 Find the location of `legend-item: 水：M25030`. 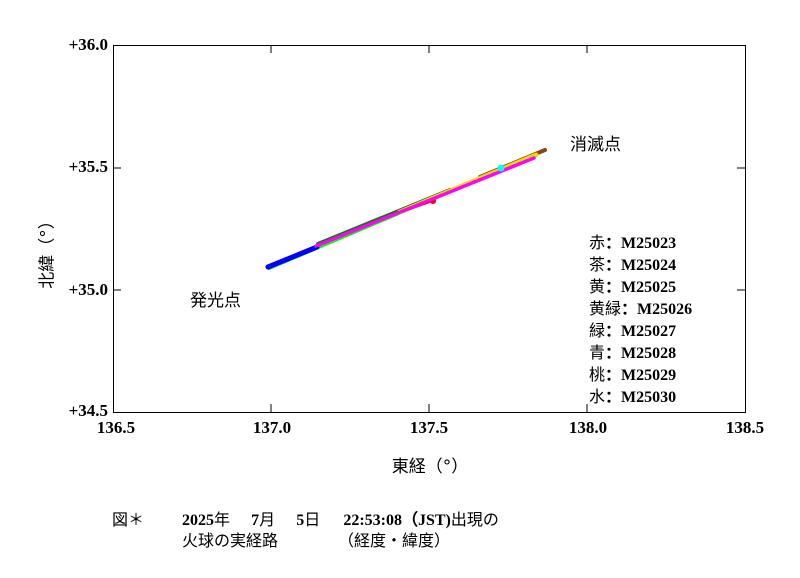

legend-item: 水：M25030 is located at coordinates (633, 396).